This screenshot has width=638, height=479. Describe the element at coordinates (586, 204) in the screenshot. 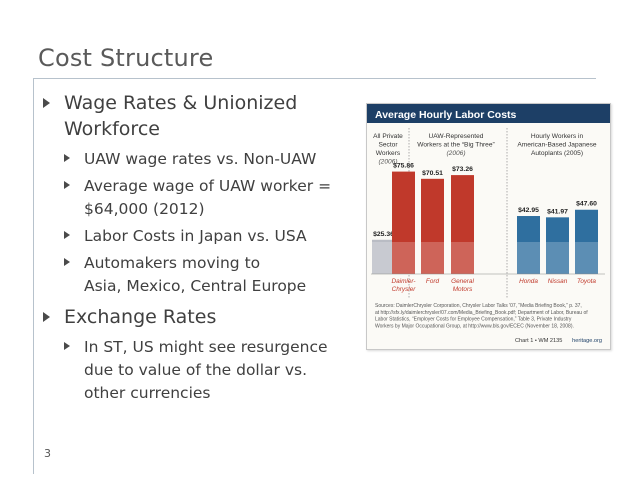

I see `bar-value-label: $47.60` at that location.